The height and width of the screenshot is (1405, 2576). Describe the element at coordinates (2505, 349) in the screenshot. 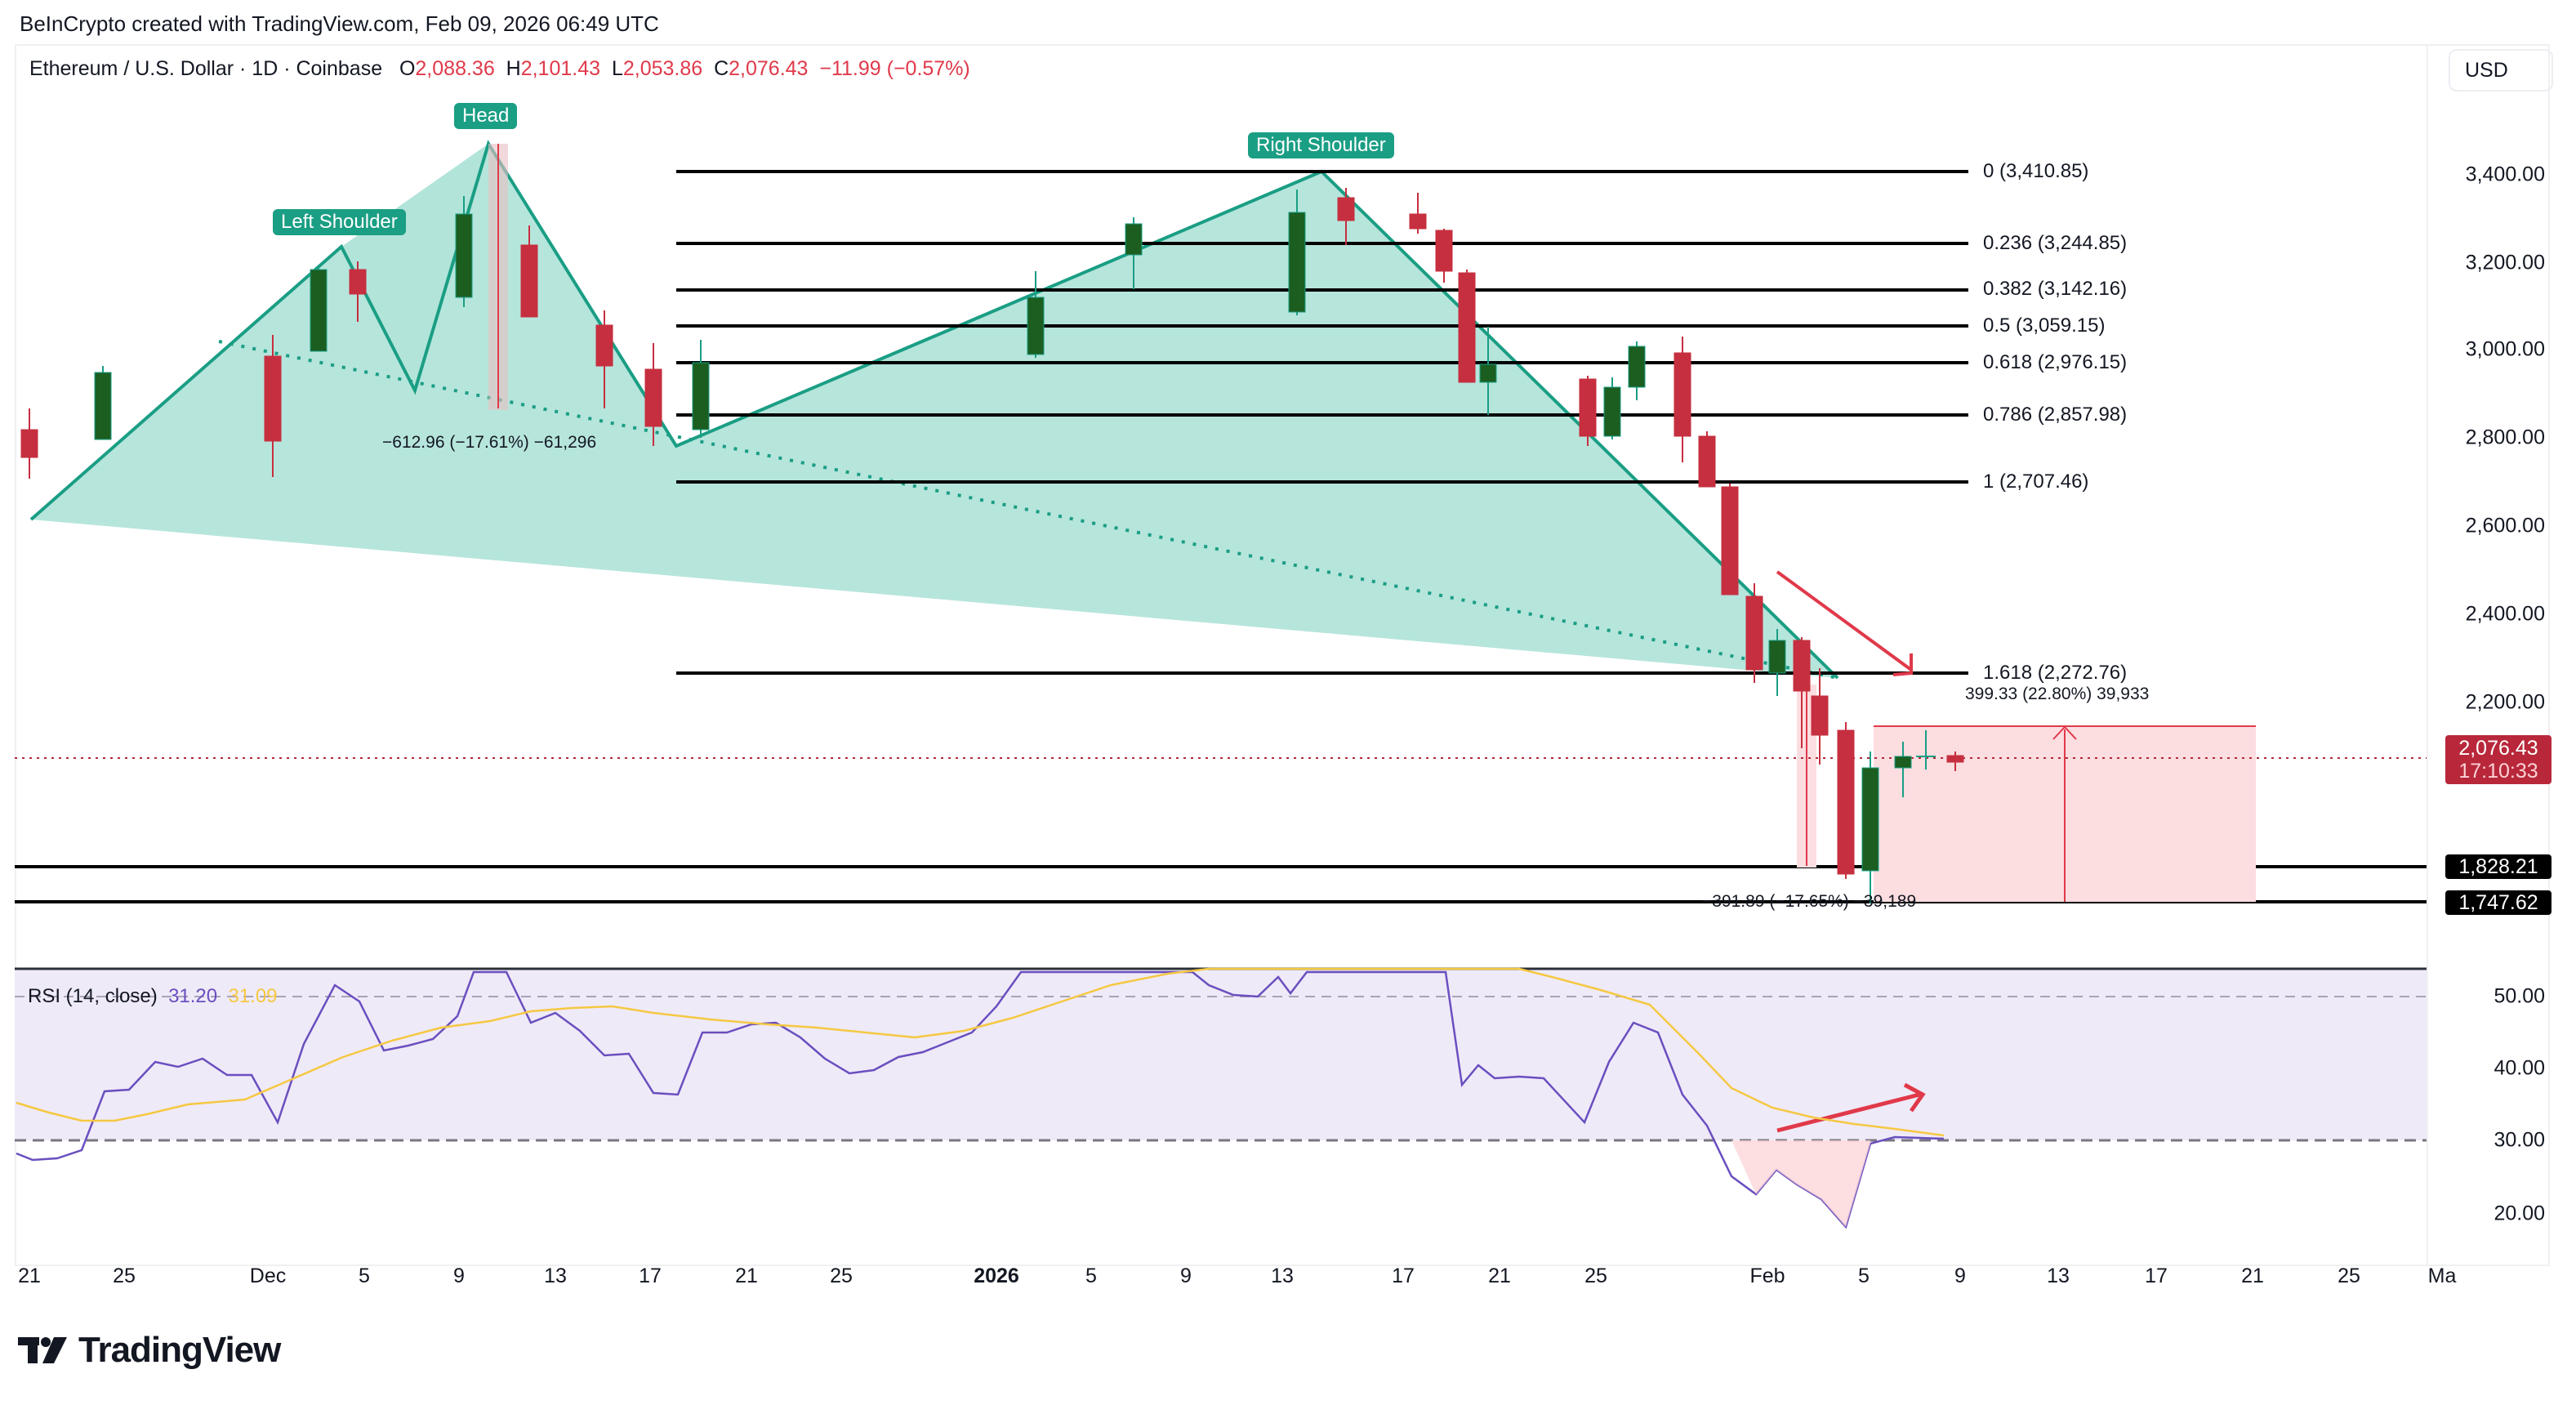

I see `price-tick: 3,000.00` at that location.